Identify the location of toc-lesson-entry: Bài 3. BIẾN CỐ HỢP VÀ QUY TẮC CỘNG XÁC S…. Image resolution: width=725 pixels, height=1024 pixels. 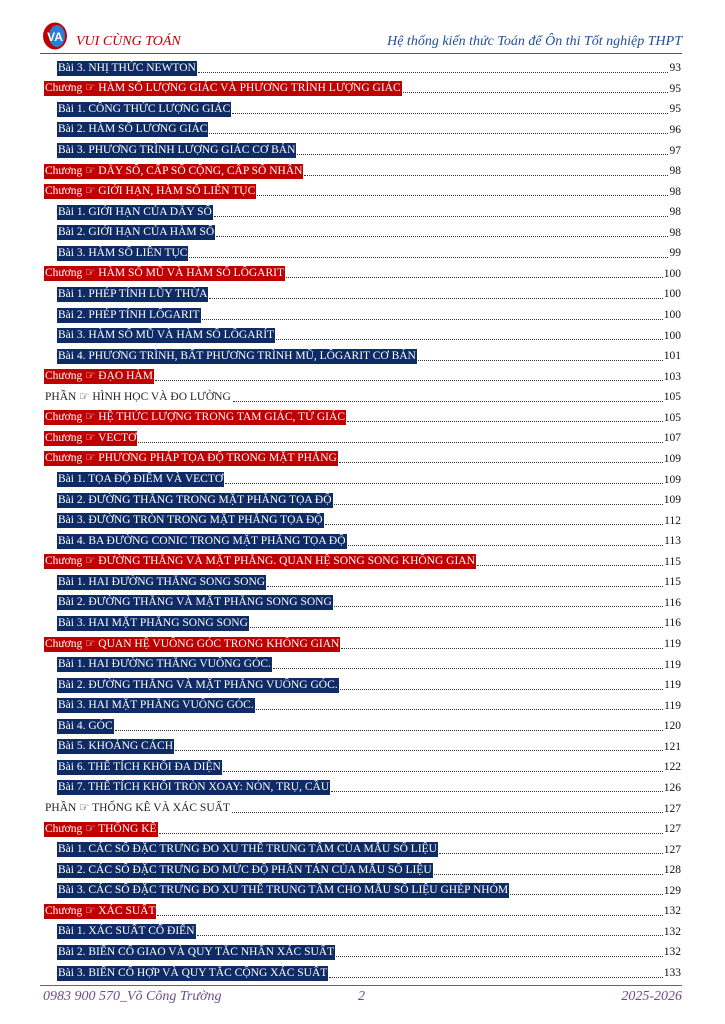
(362, 973).